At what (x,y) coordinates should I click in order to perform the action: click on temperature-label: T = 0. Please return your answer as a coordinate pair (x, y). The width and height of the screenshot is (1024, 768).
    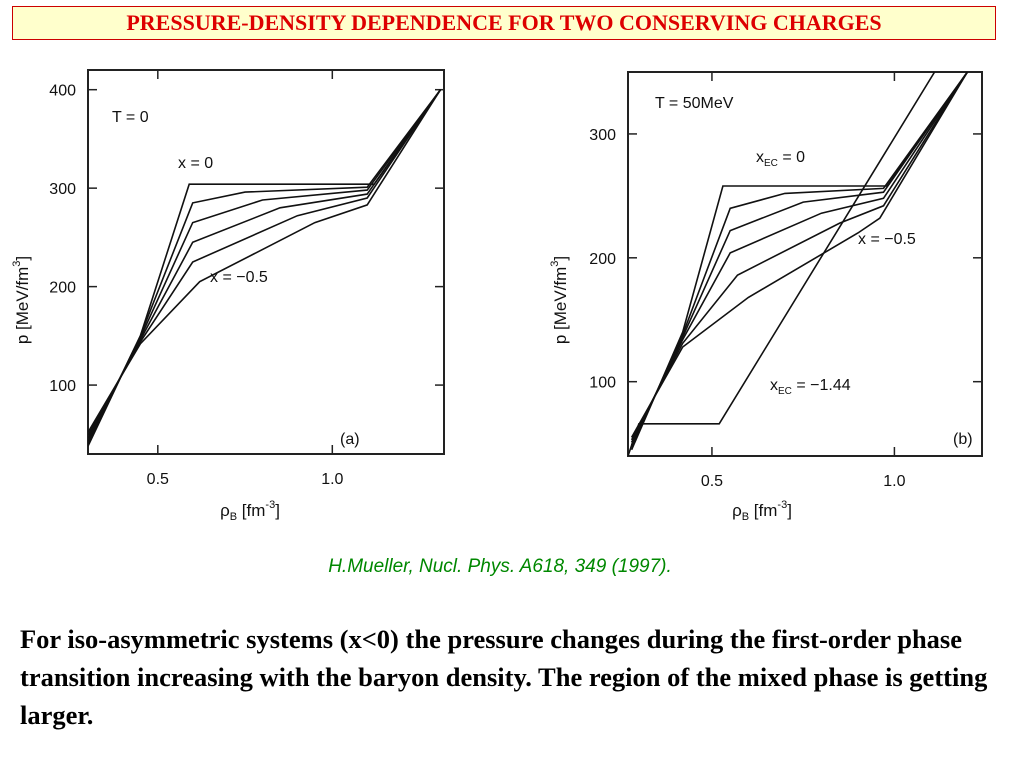
    Looking at the image, I should click on (130, 117).